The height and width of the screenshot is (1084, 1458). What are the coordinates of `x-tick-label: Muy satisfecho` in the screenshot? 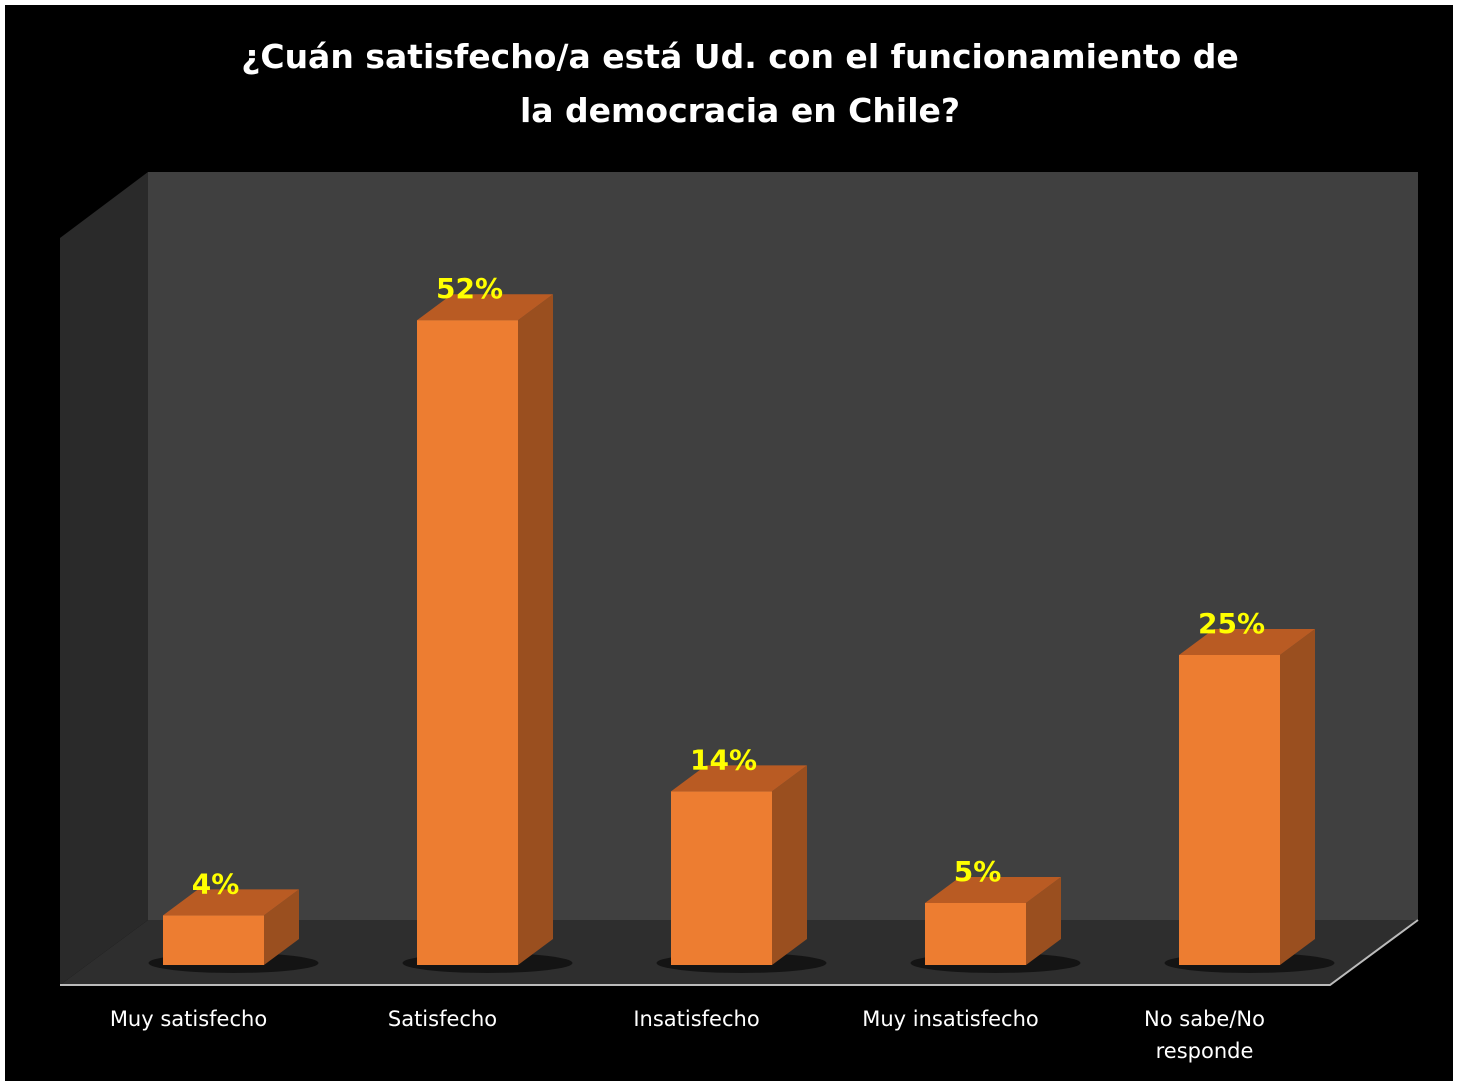 It's located at (188, 1019).